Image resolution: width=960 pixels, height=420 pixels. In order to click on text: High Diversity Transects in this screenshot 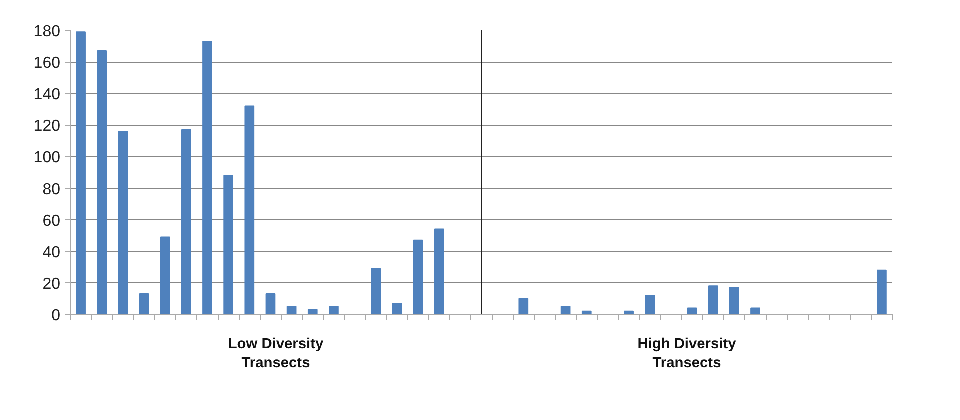, I will do `click(688, 354)`.